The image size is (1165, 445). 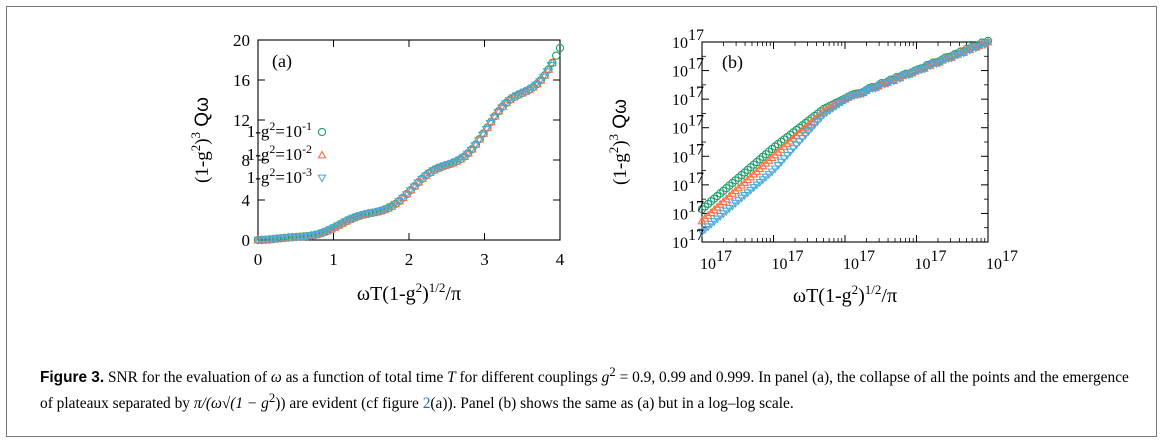 I want to click on chart_data.1.yticks.2: 1017, so click(x=688, y=182).